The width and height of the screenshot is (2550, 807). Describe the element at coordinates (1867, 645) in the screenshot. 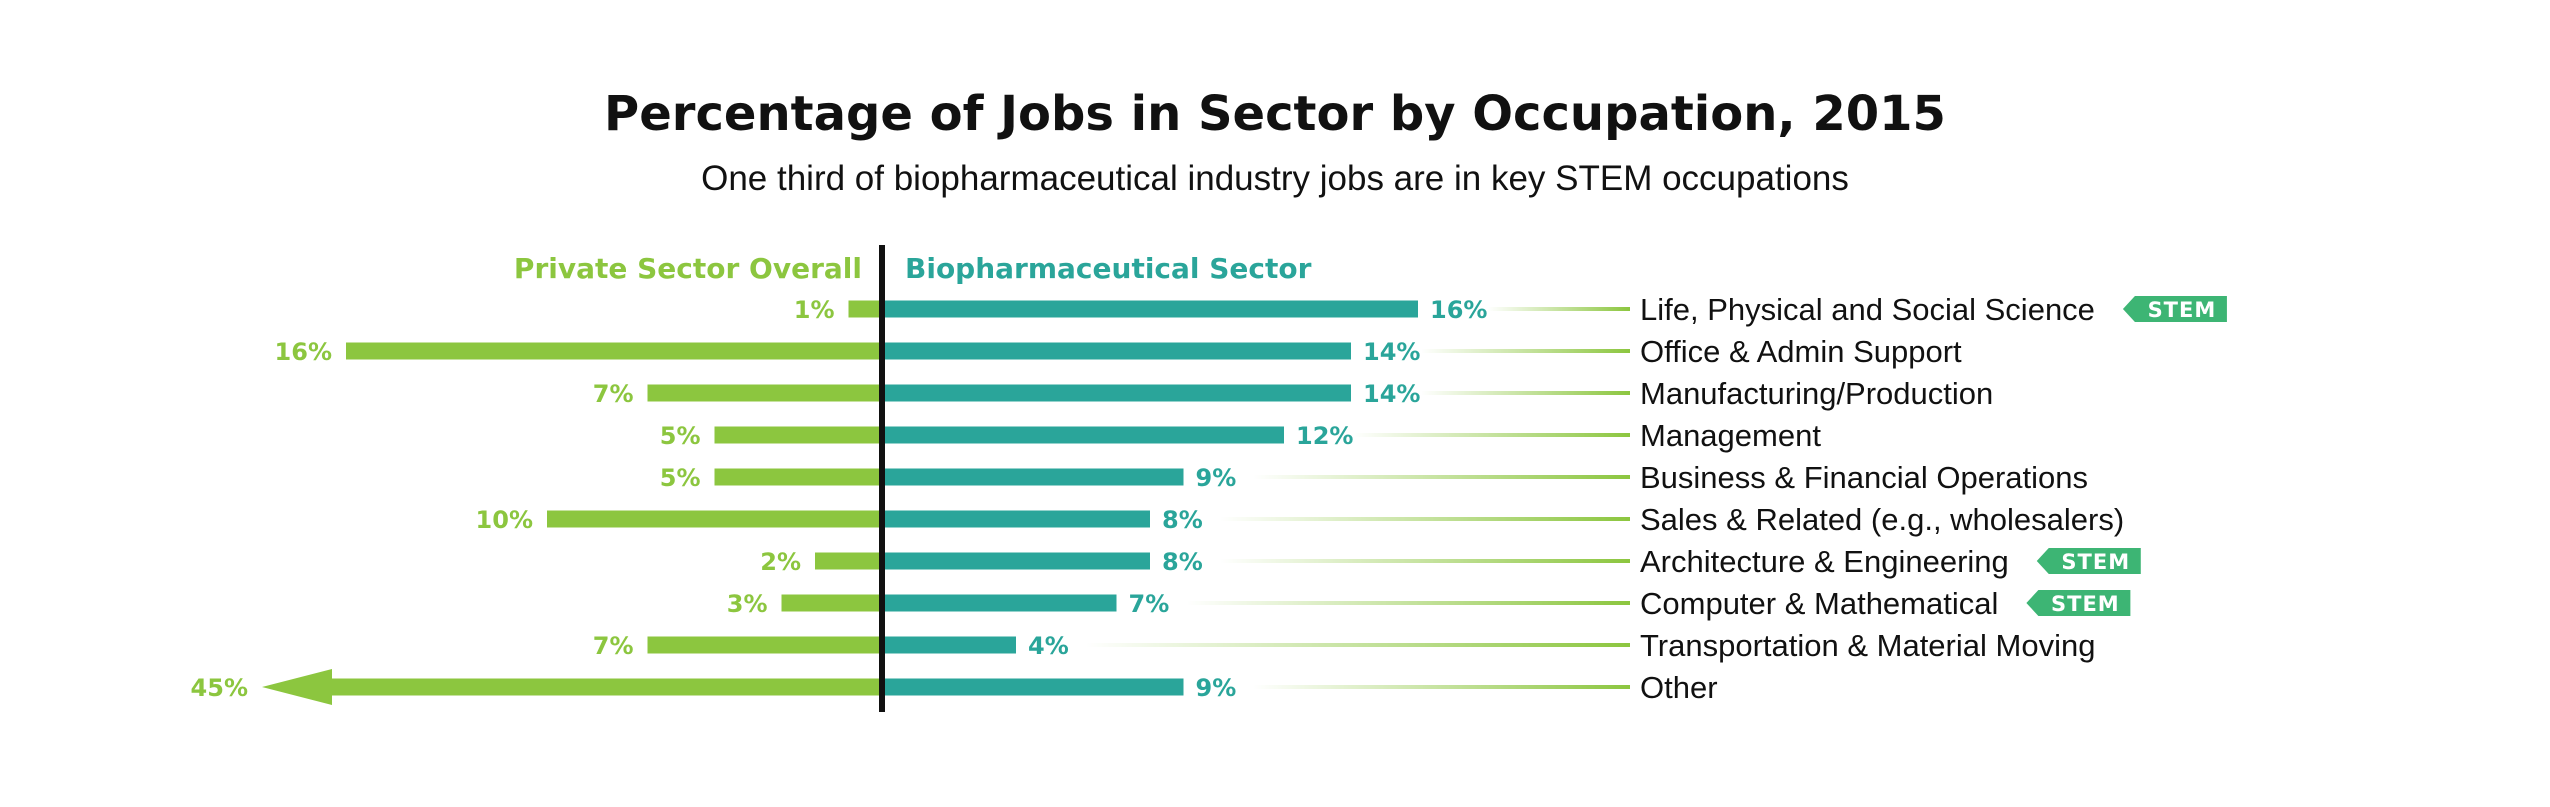

I see `category-label-transportation-material-moving: Transportation & Material Moving` at that location.